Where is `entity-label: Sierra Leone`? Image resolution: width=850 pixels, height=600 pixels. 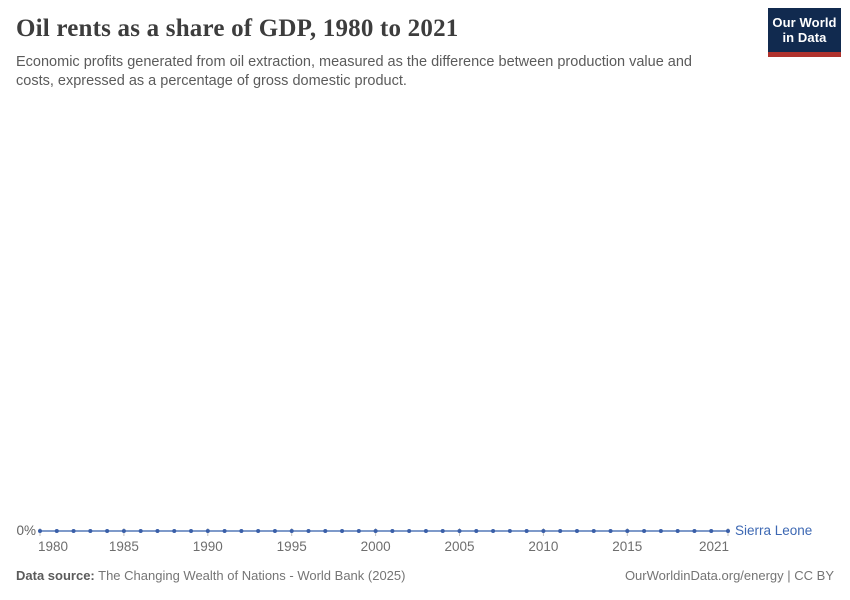
entity-label: Sierra Leone is located at coordinates (773, 530).